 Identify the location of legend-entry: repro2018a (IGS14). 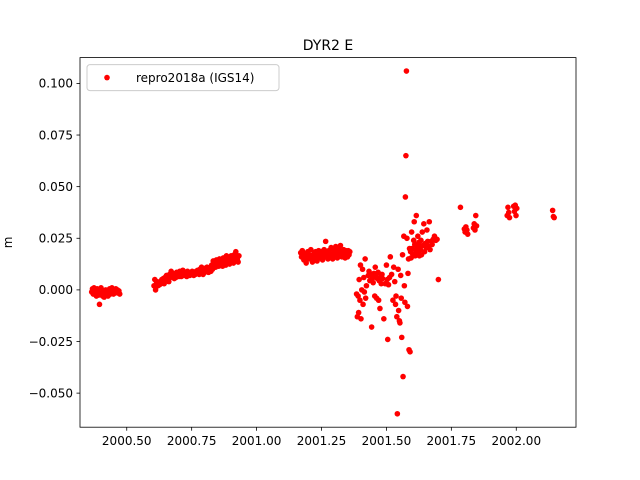
(195, 78).